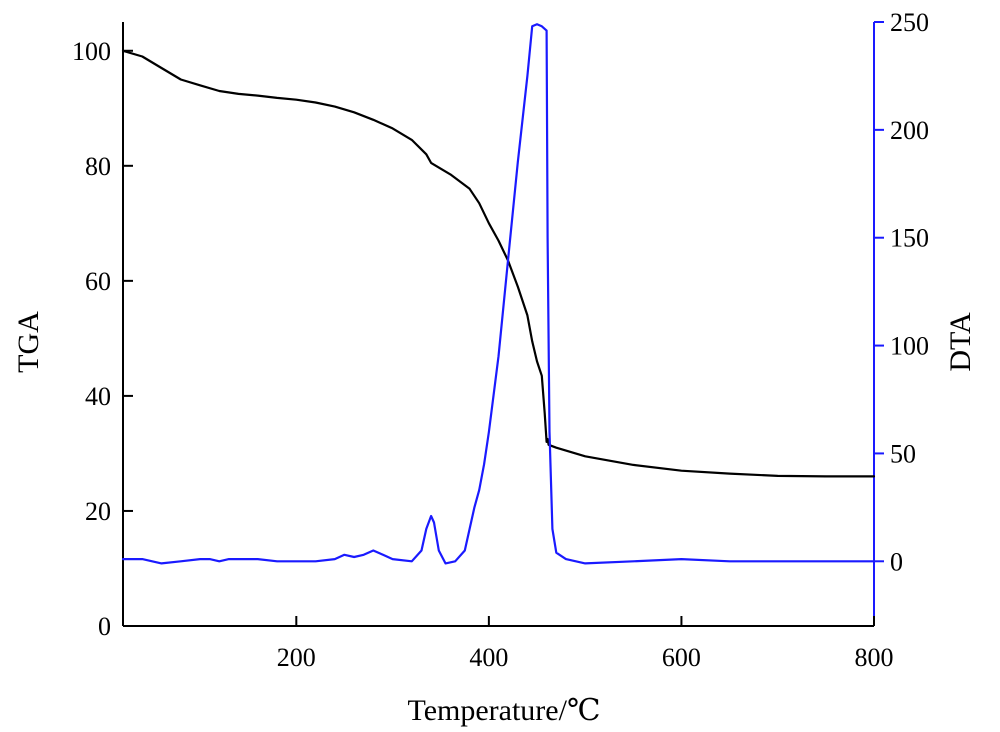  I want to click on y-left-tick-label: 20, so click(98, 511).